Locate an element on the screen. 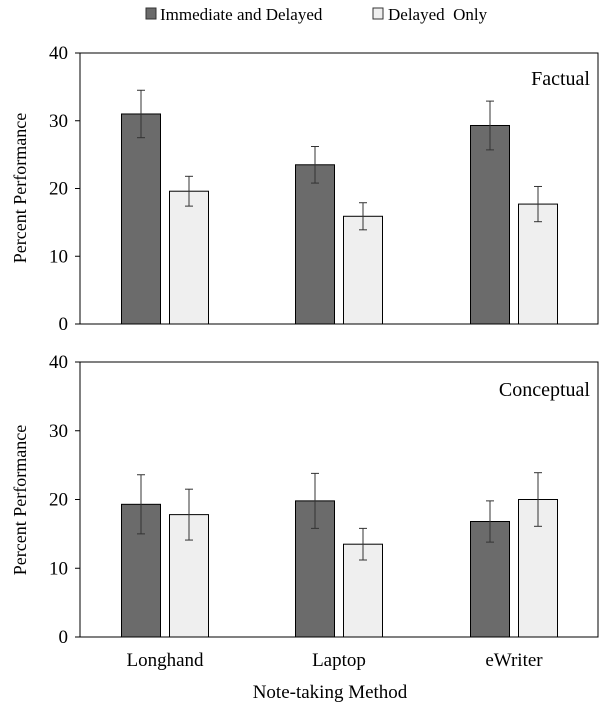 The image size is (599, 706). x-tick-label: eWriter is located at coordinates (514, 660).